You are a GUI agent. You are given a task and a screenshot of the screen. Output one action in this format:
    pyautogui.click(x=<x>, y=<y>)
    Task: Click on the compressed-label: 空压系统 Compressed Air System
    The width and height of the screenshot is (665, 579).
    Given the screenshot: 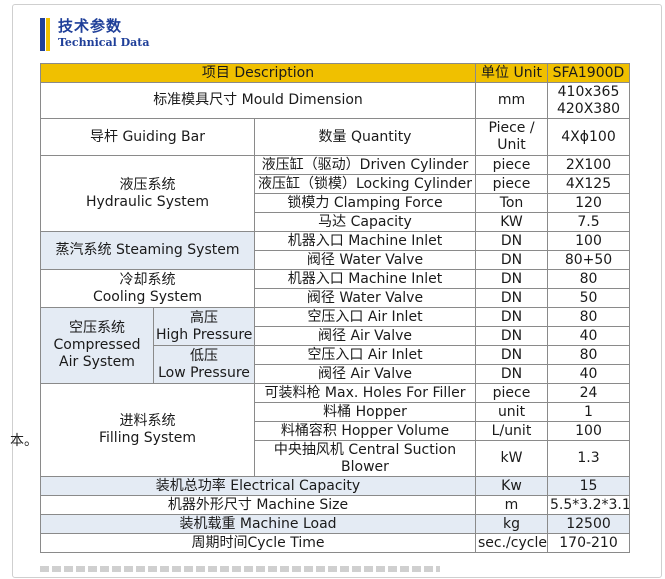 What is the action you would take?
    pyautogui.click(x=97, y=345)
    